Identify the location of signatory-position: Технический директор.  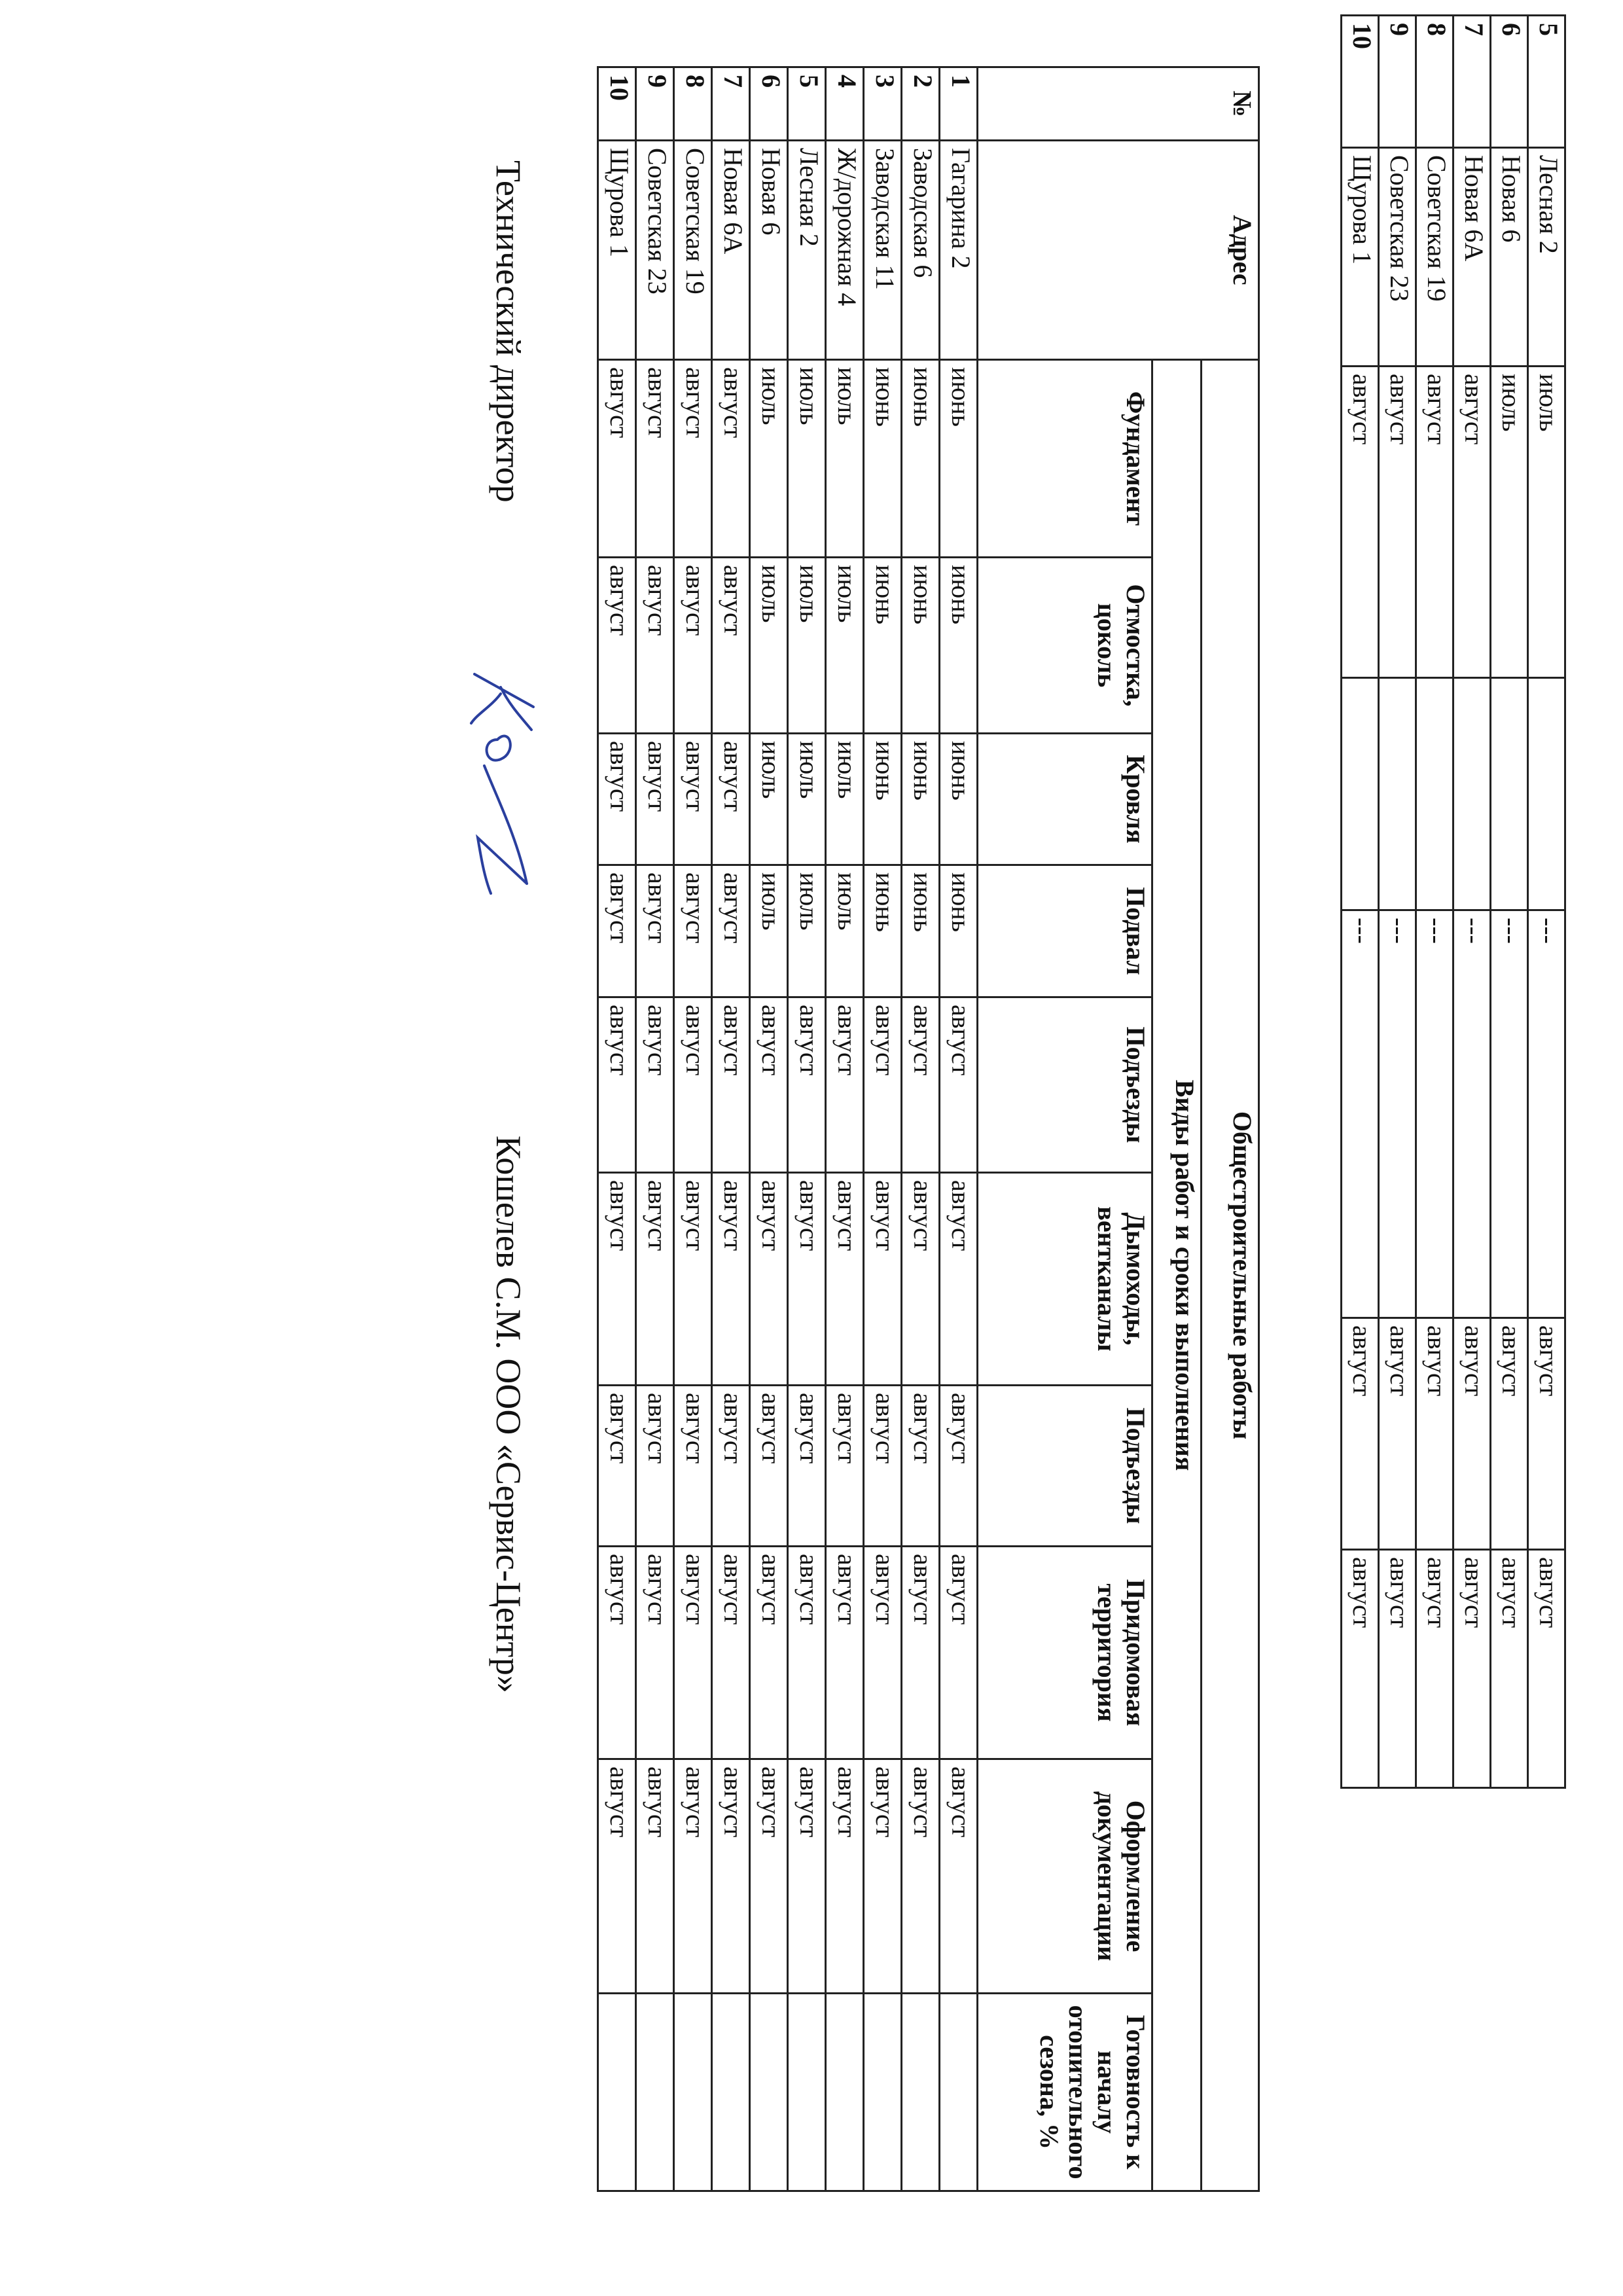
(508, 331).